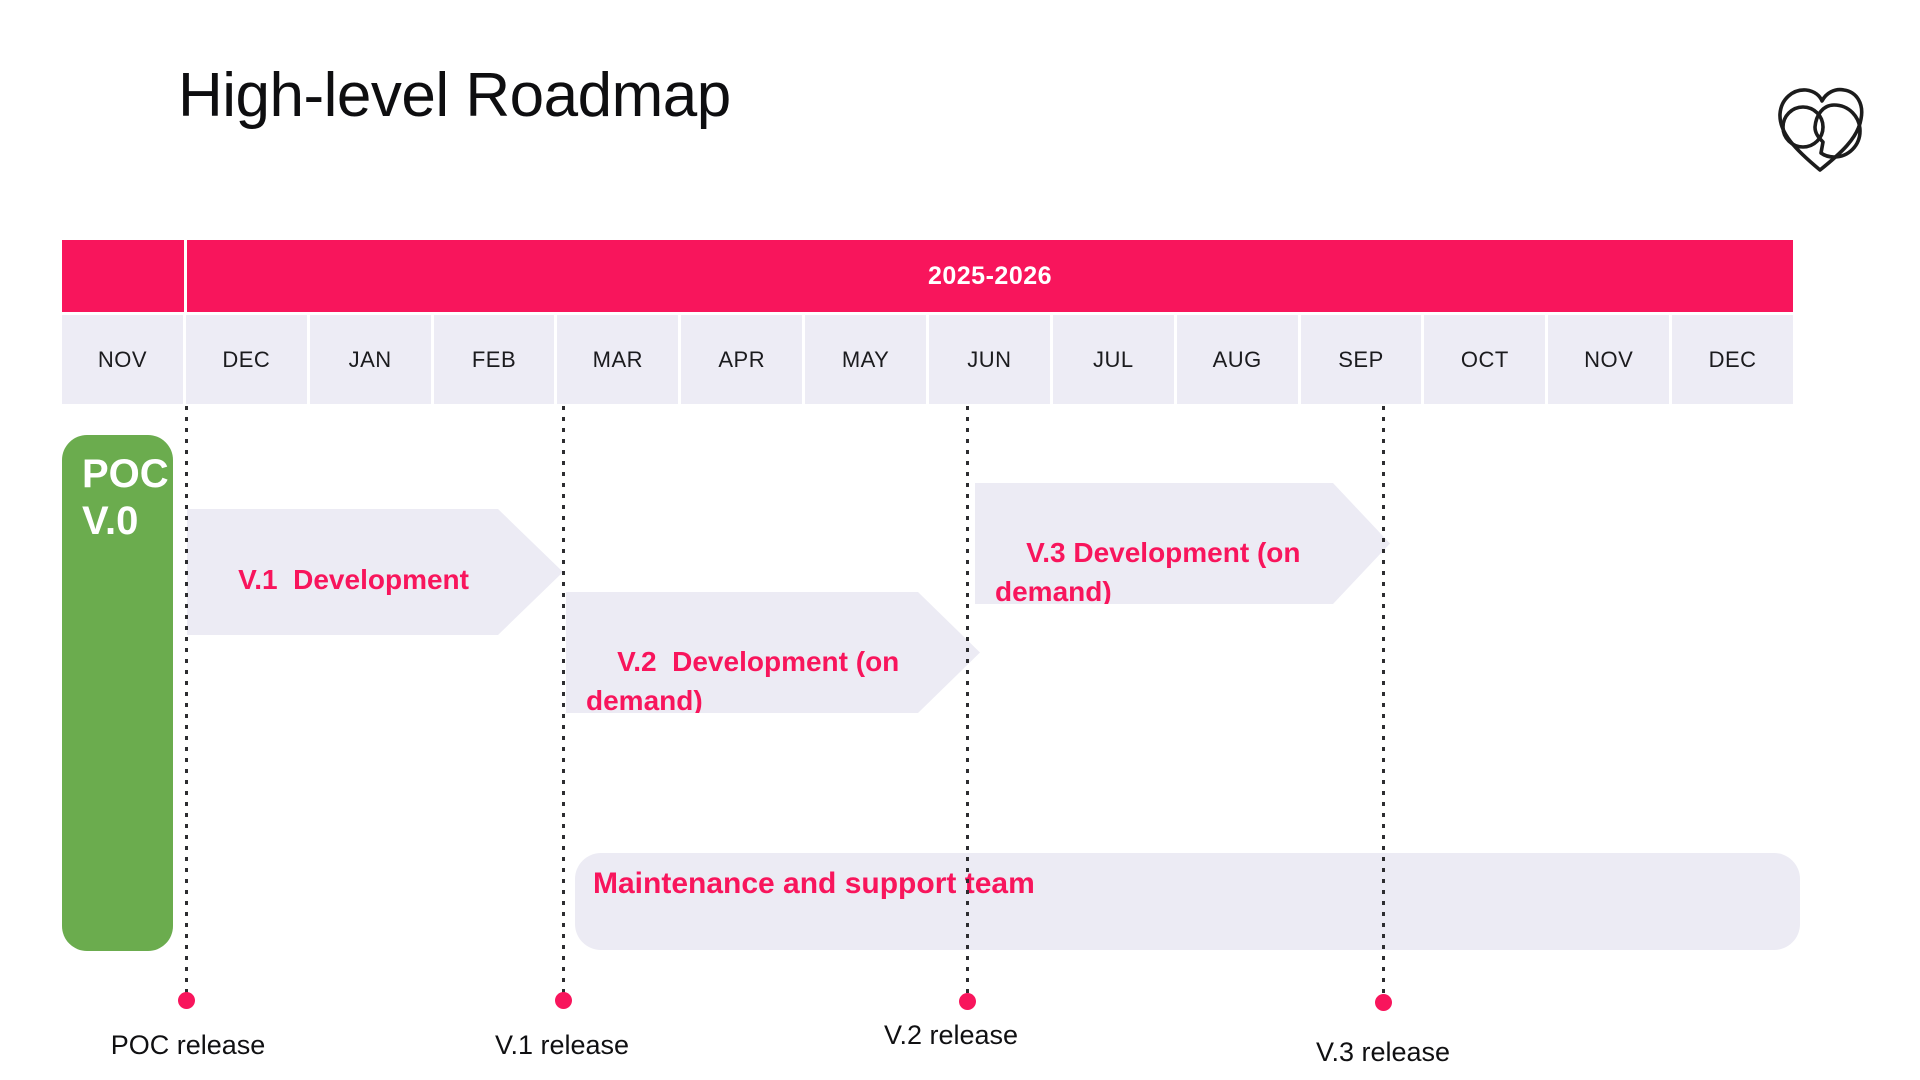 Image resolution: width=1920 pixels, height=1080 pixels. Describe the element at coordinates (1113, 359) in the screenshot. I see `month-cell: JUL` at that location.